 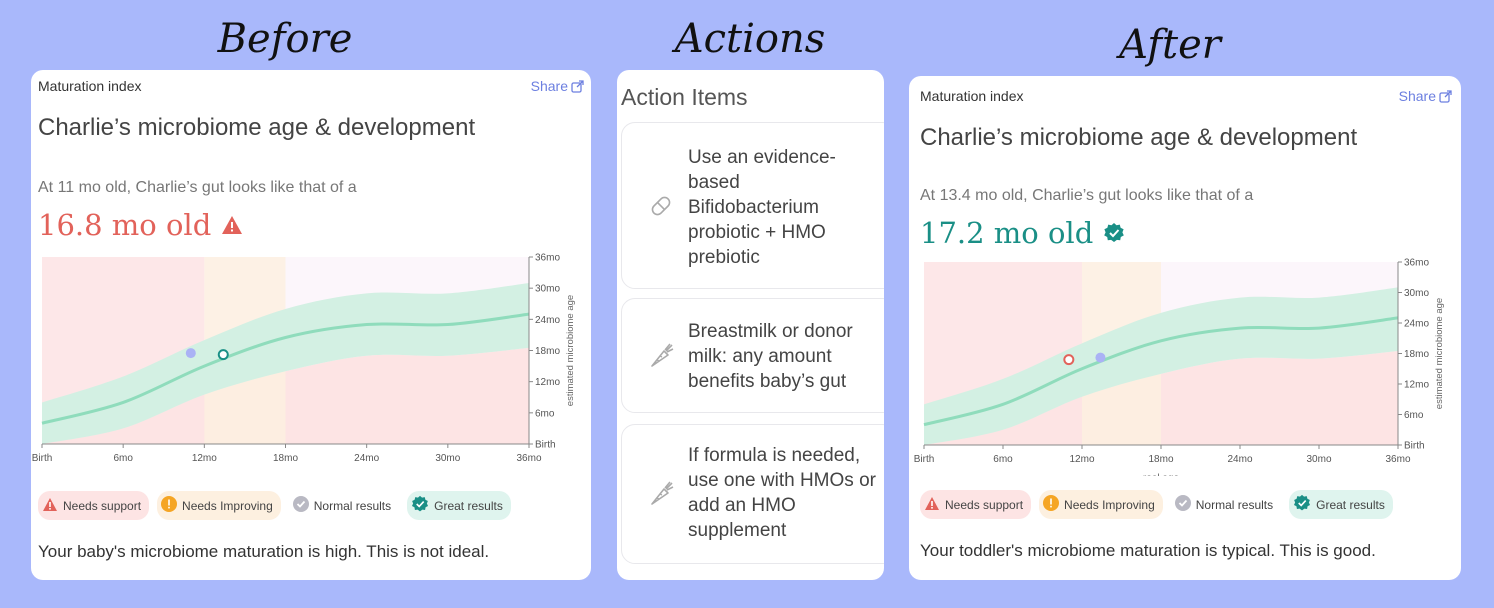 I want to click on action-line: supplement, so click(x=737, y=530).